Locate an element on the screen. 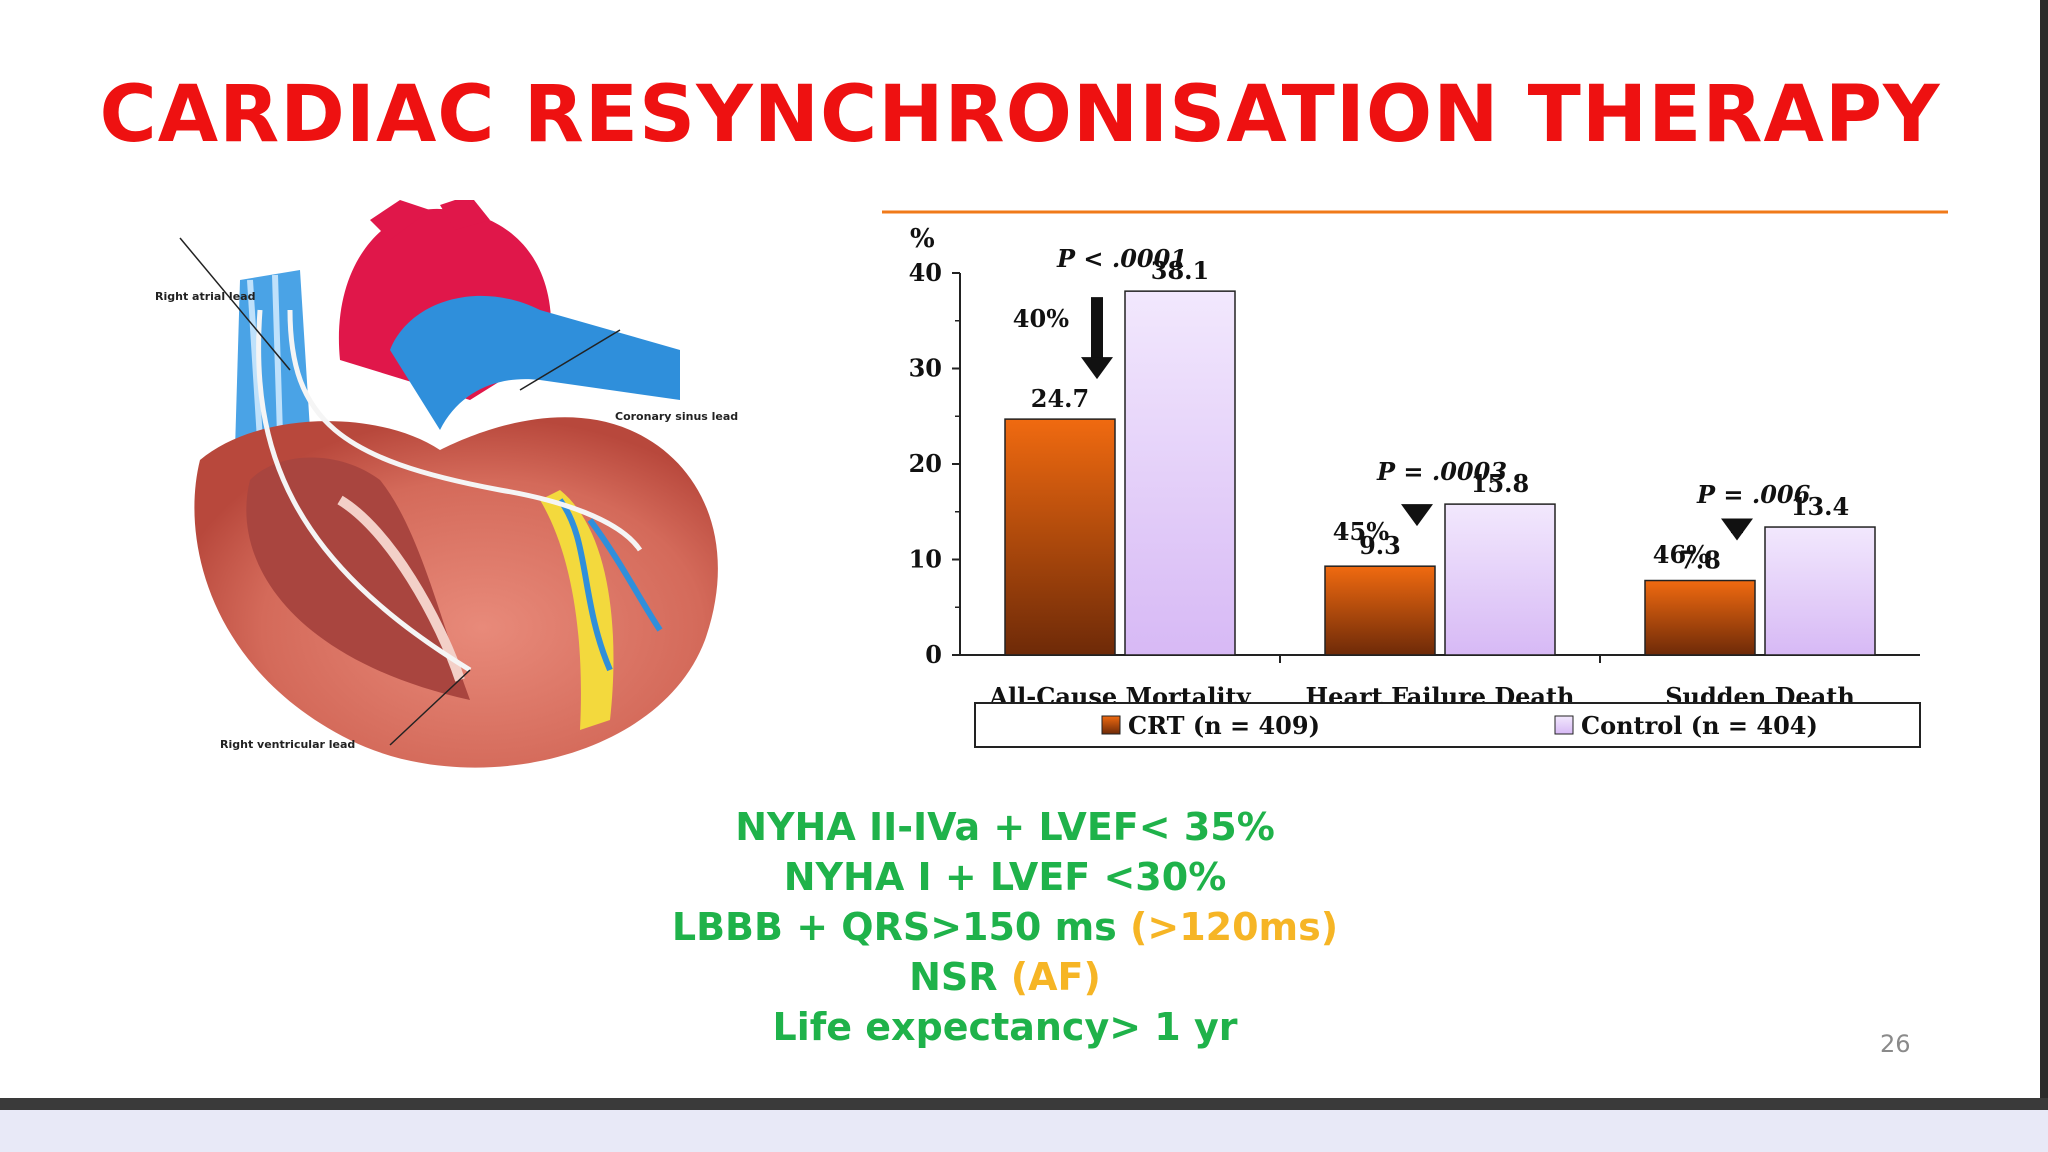  window-edge is located at coordinates (2044, 555).